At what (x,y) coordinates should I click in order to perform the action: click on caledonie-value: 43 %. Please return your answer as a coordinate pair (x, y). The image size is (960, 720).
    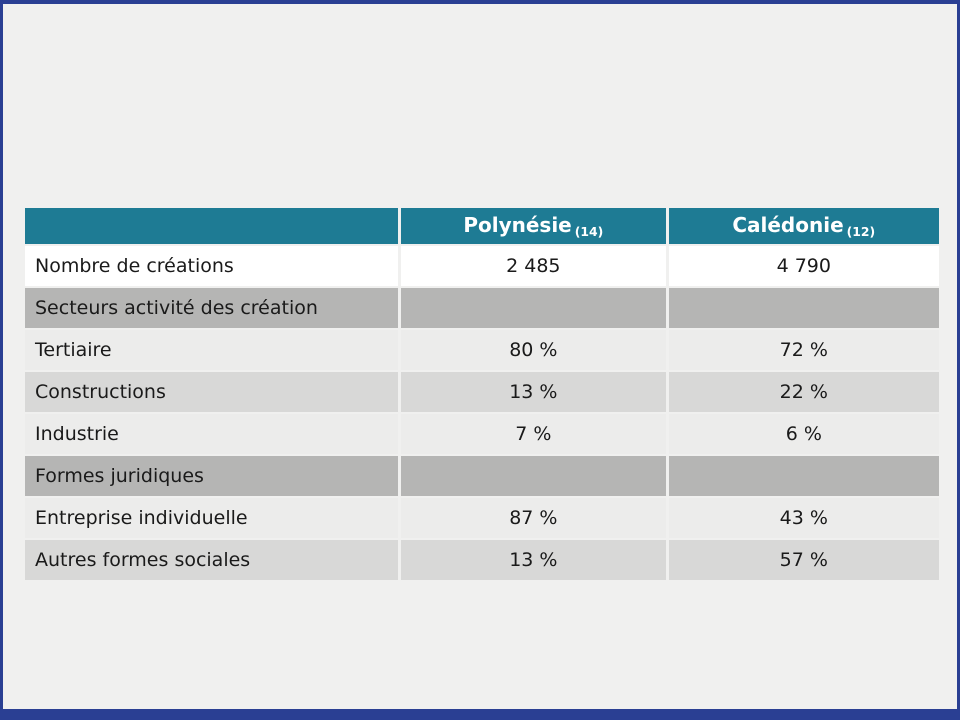
    Looking at the image, I should click on (803, 518).